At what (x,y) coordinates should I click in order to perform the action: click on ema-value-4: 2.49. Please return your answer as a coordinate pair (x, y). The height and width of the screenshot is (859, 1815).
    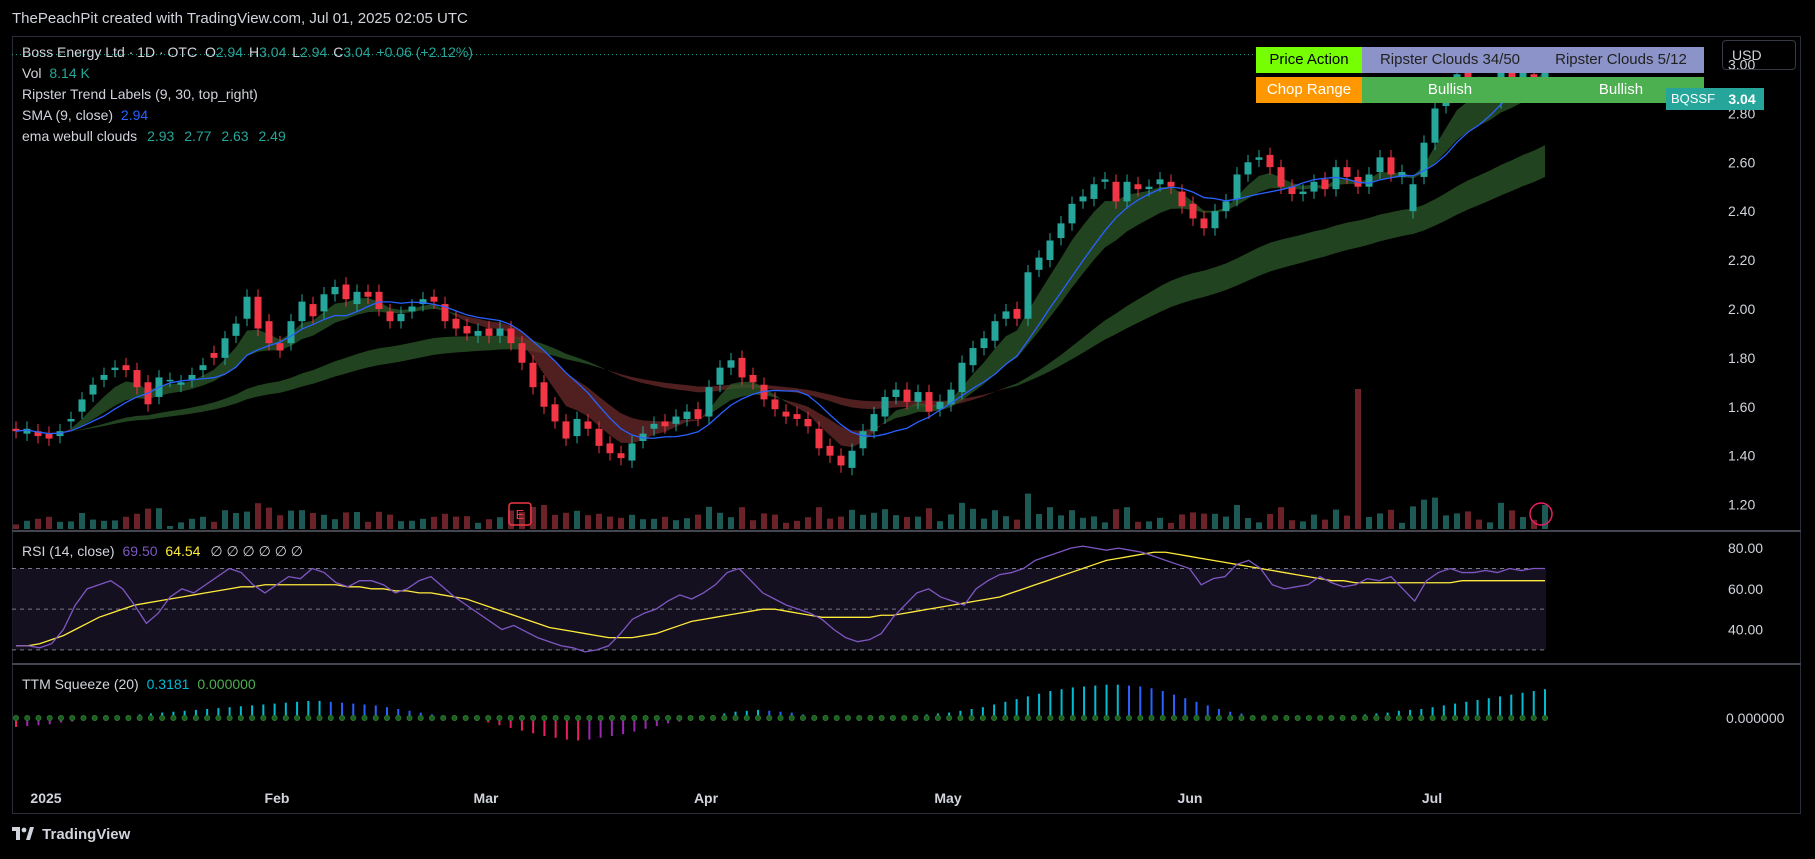
    Looking at the image, I should click on (272, 136).